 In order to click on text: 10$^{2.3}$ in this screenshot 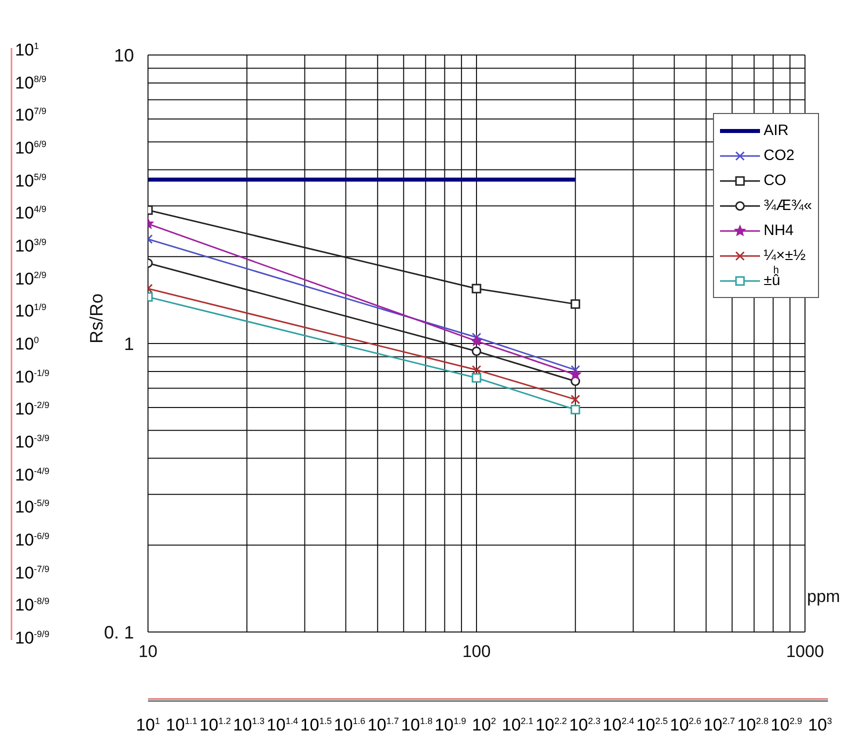, I will do `click(585, 725)`.